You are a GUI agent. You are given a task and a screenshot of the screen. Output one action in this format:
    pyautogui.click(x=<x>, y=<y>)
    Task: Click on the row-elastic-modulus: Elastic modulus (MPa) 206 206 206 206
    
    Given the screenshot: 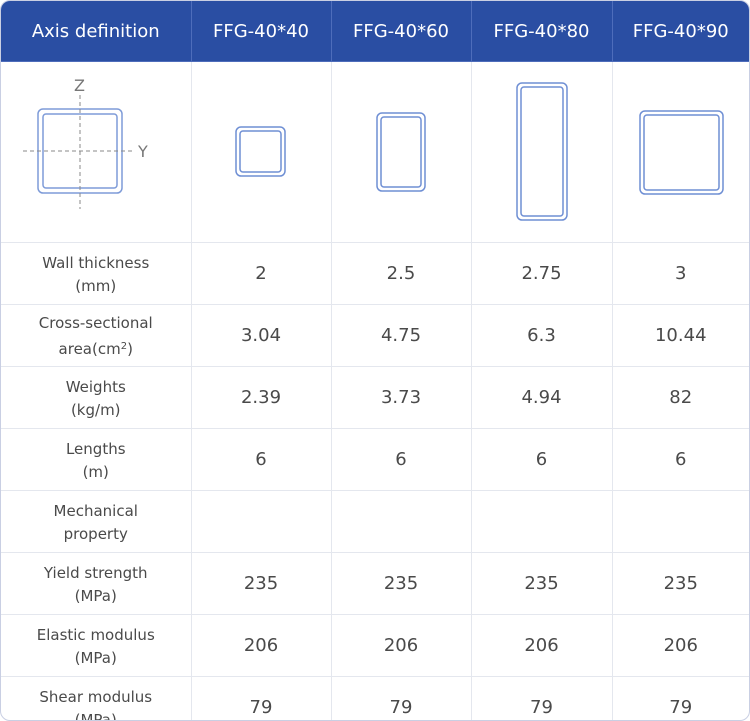 What is the action you would take?
    pyautogui.click(x=375, y=645)
    